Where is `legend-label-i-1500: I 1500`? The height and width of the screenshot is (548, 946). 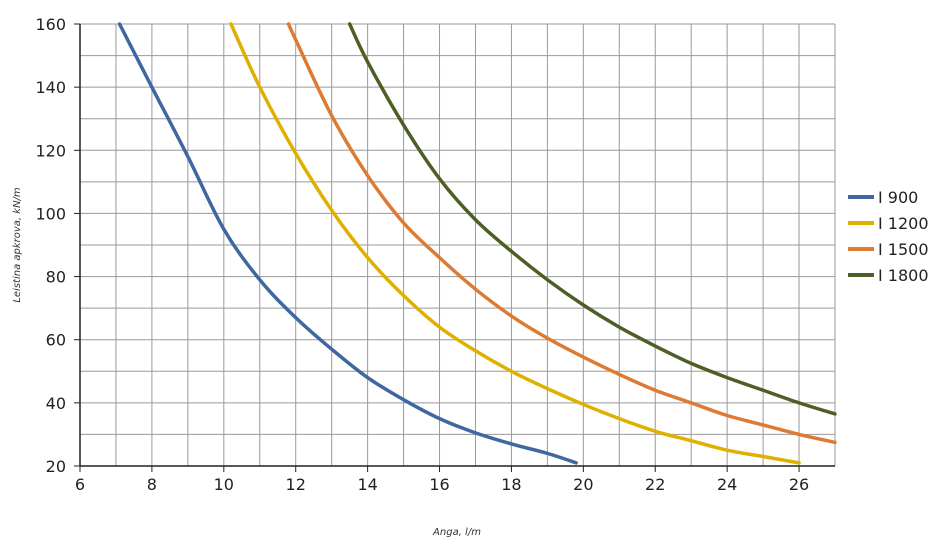 legend-label-i-1500: I 1500 is located at coordinates (903, 249).